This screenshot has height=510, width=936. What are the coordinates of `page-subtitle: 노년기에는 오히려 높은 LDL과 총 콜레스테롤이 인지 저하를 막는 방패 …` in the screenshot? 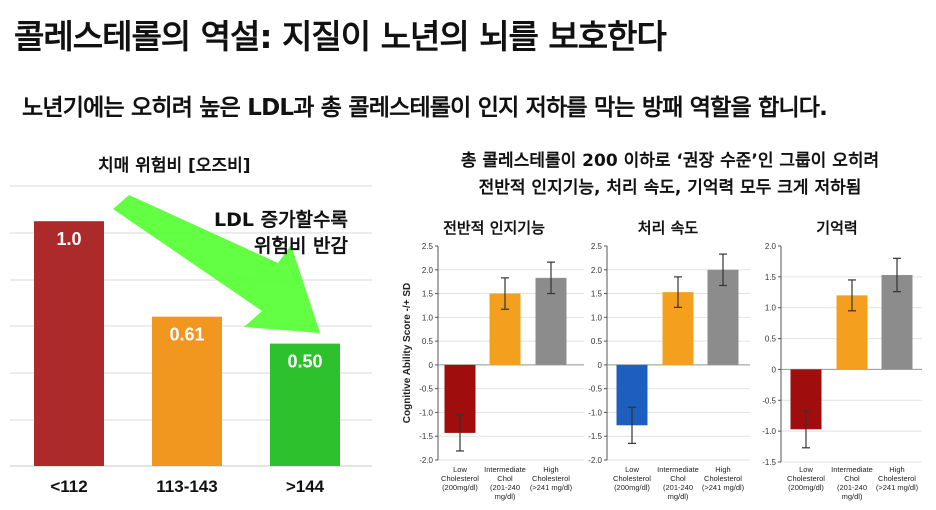 It's located at (425, 108).